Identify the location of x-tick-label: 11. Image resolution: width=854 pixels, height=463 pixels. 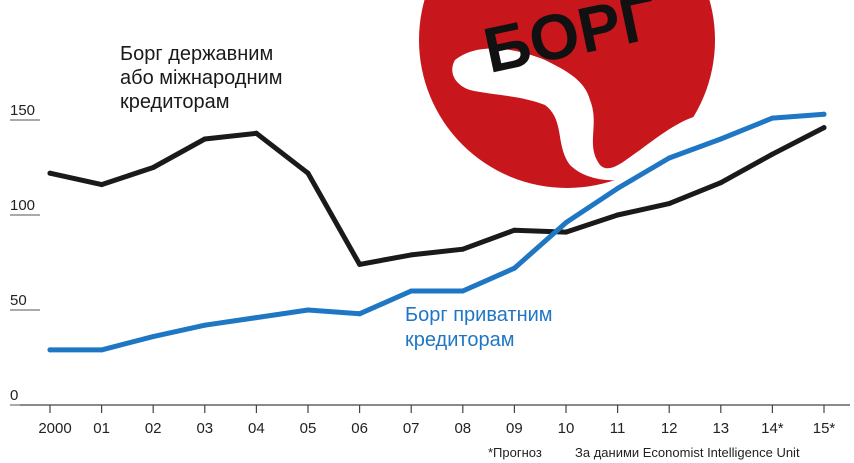
(618, 428).